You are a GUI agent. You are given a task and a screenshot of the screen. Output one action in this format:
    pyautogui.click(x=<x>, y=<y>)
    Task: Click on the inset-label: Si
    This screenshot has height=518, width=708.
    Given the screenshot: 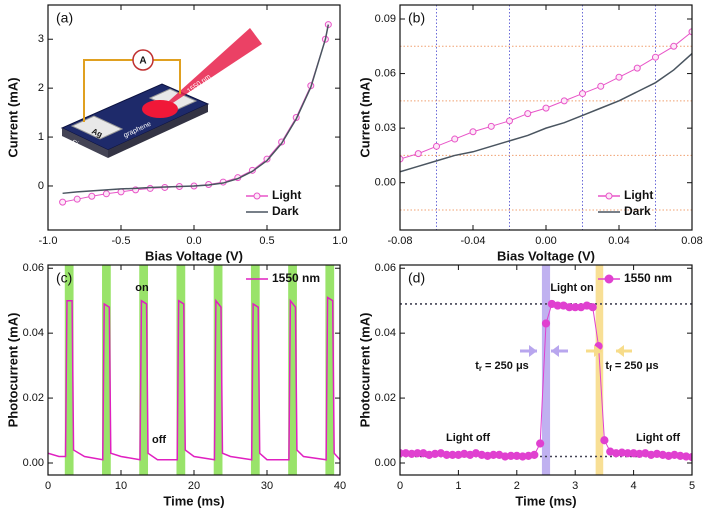 What is the action you would take?
    pyautogui.click(x=74, y=143)
    